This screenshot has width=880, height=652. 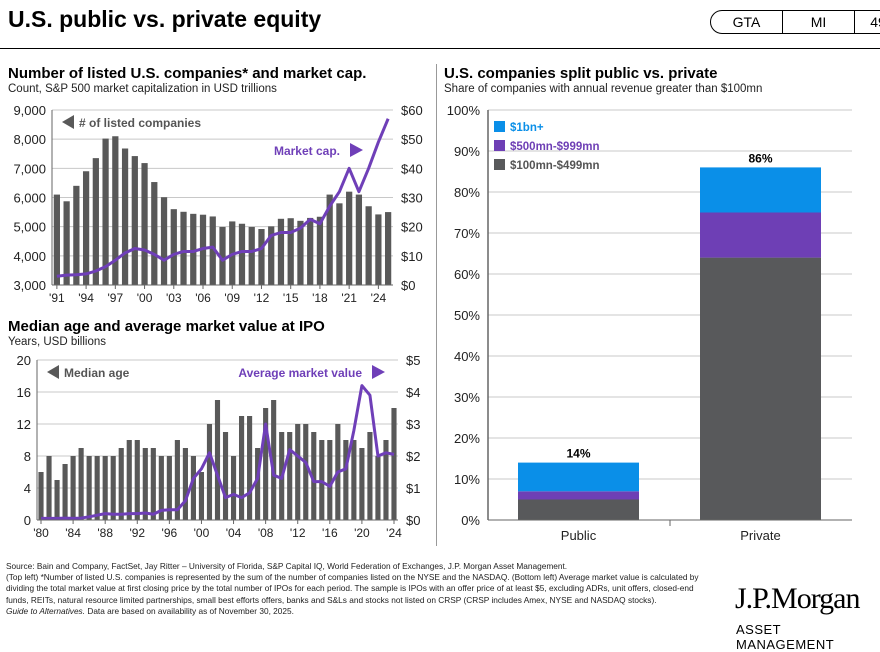 What do you see at coordinates (86, 298) in the screenshot?
I see `x-tick-label: '94` at bounding box center [86, 298].